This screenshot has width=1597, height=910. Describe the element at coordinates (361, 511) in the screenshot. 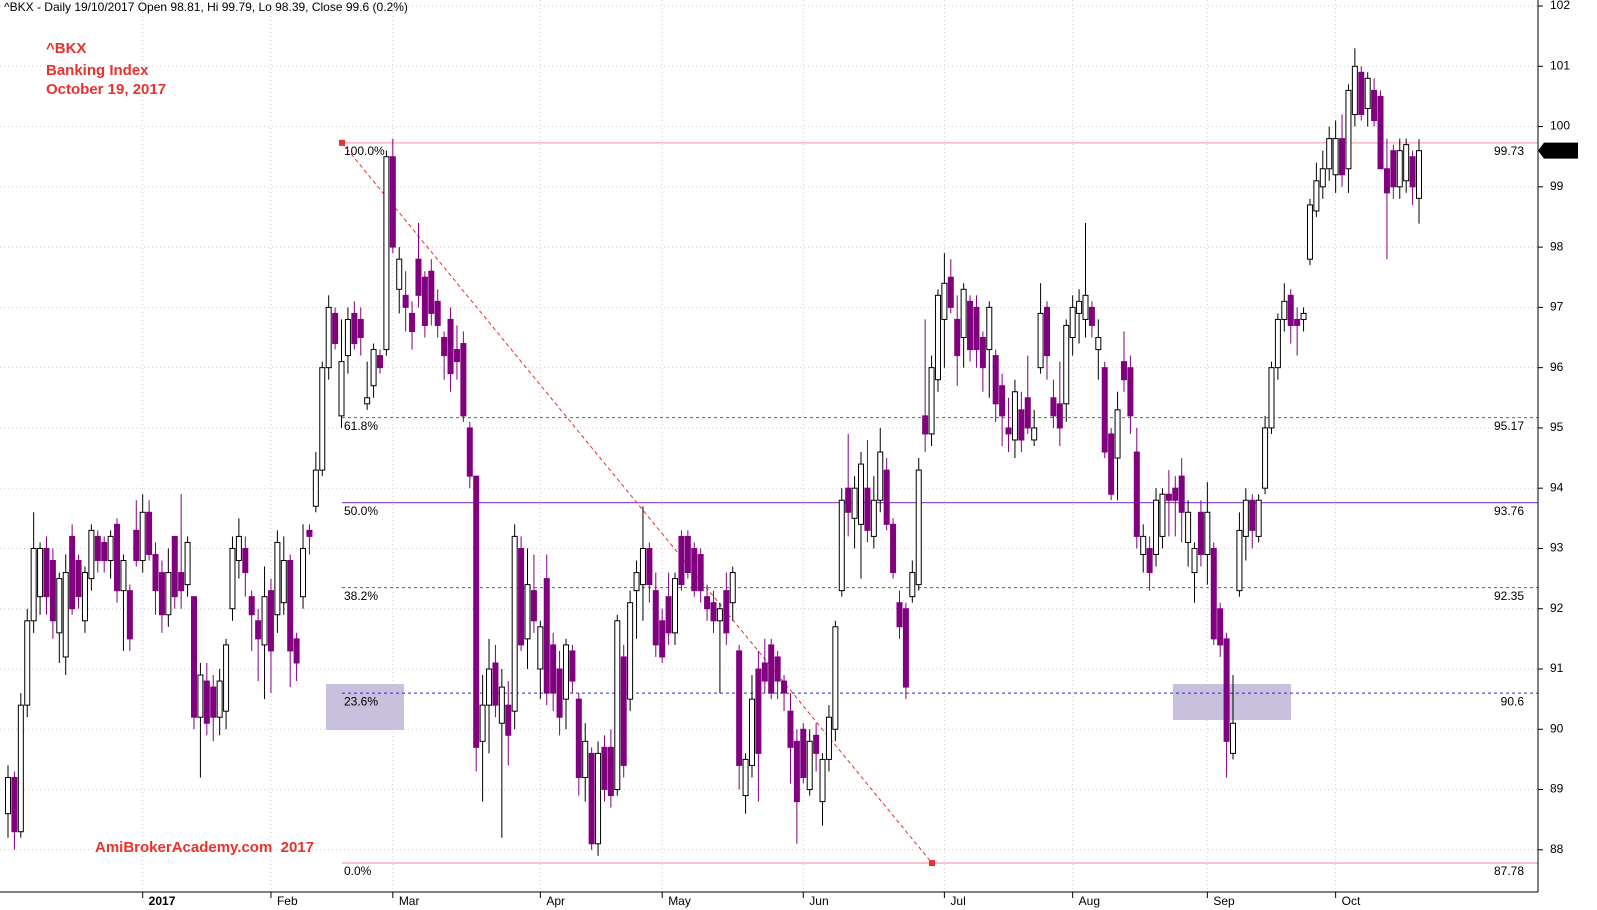

I see `fib-level-label: 50.0%` at that location.